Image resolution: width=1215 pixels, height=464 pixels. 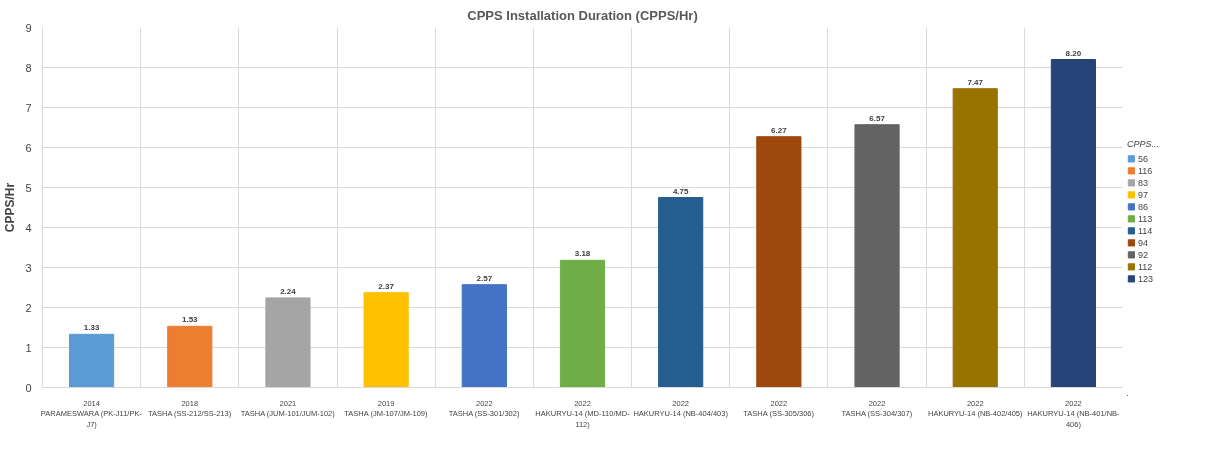 I want to click on legend-label: 86, so click(x=1143, y=206).